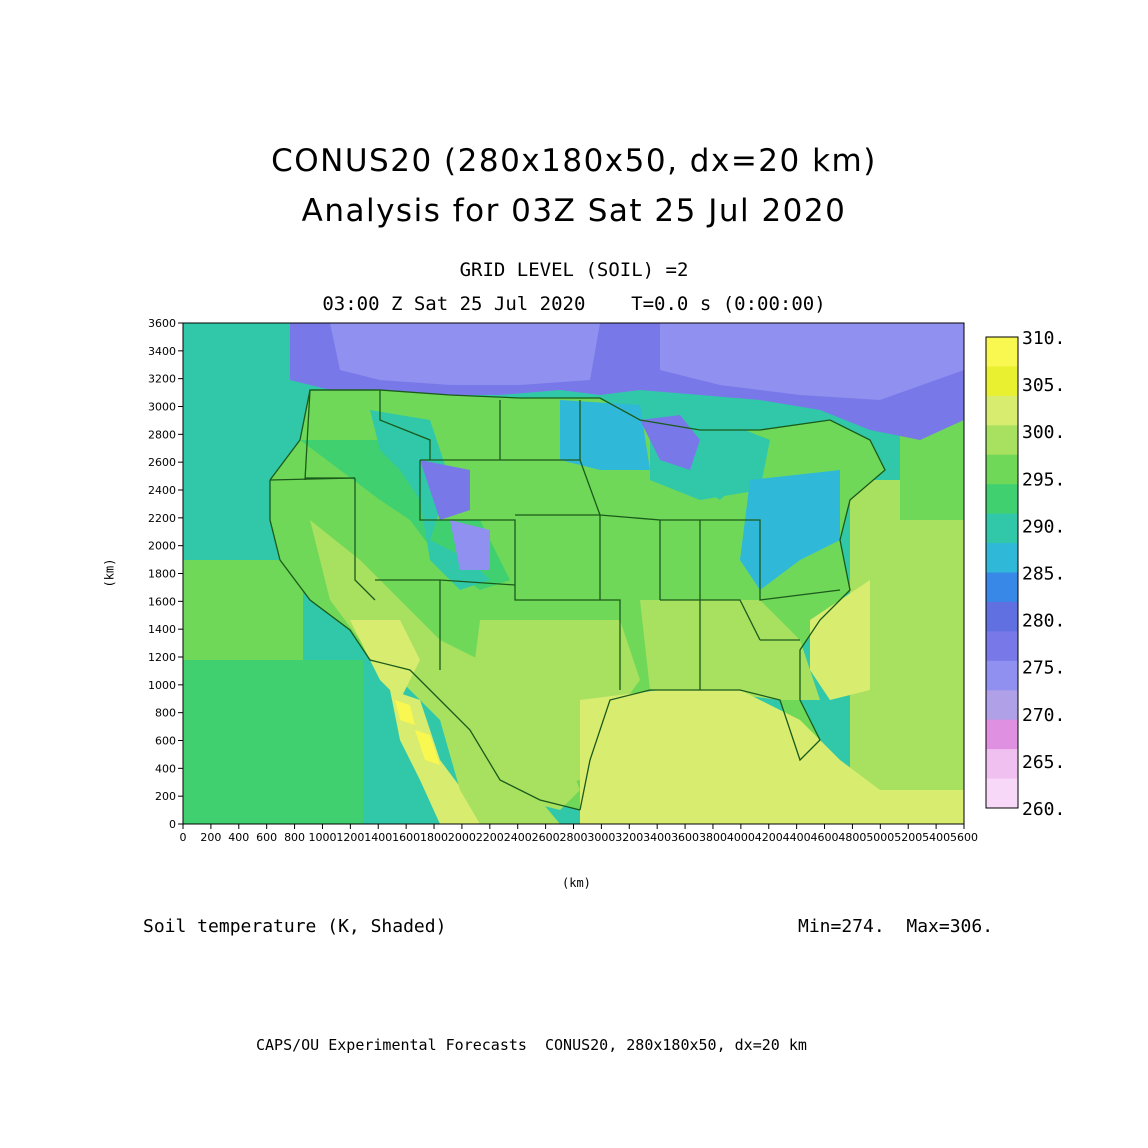  What do you see at coordinates (896, 926) in the screenshot?
I see `min-max-label: Min=274. Max=306.` at bounding box center [896, 926].